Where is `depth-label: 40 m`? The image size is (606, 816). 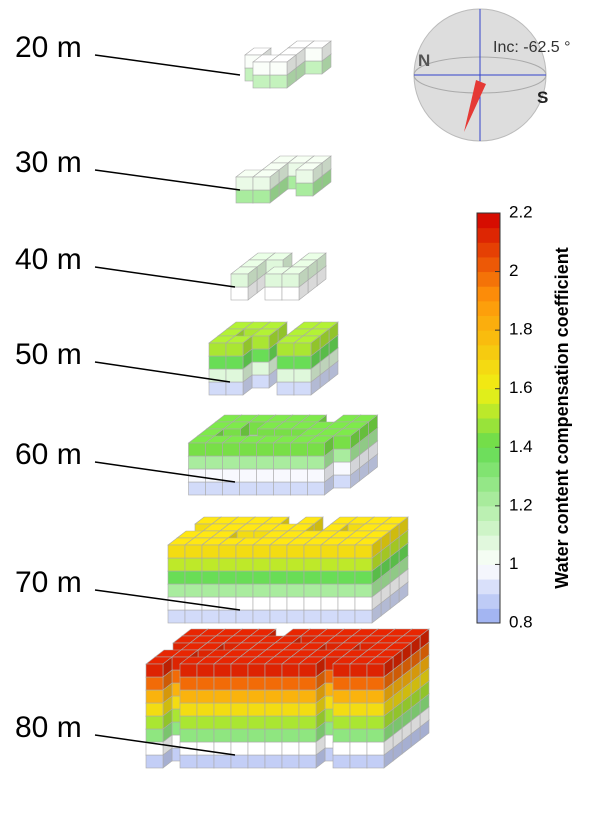
depth-label: 40 m is located at coordinates (48, 259).